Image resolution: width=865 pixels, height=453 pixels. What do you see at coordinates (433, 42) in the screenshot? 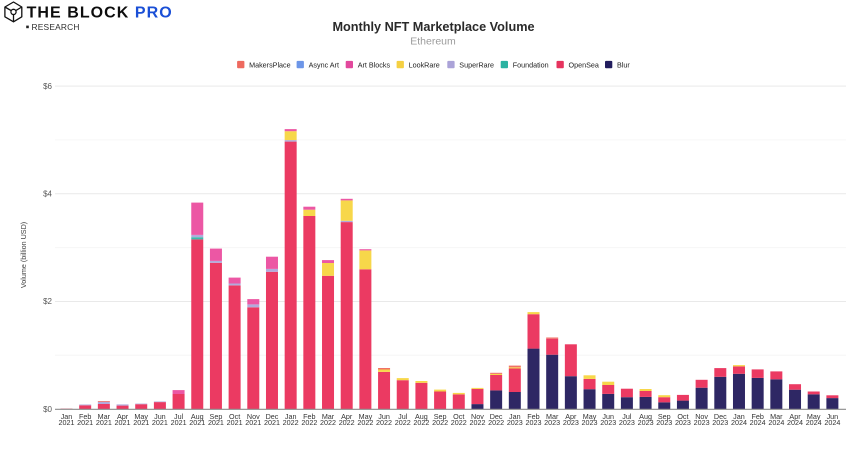
I see `svg-text: Ethereum` at bounding box center [433, 42].